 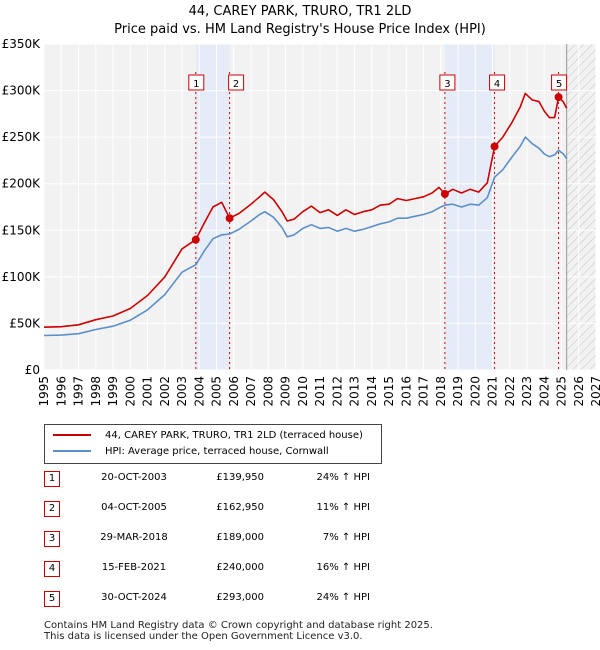 What do you see at coordinates (240, 597) in the screenshot?
I see `transaction-price: £293,000` at bounding box center [240, 597].